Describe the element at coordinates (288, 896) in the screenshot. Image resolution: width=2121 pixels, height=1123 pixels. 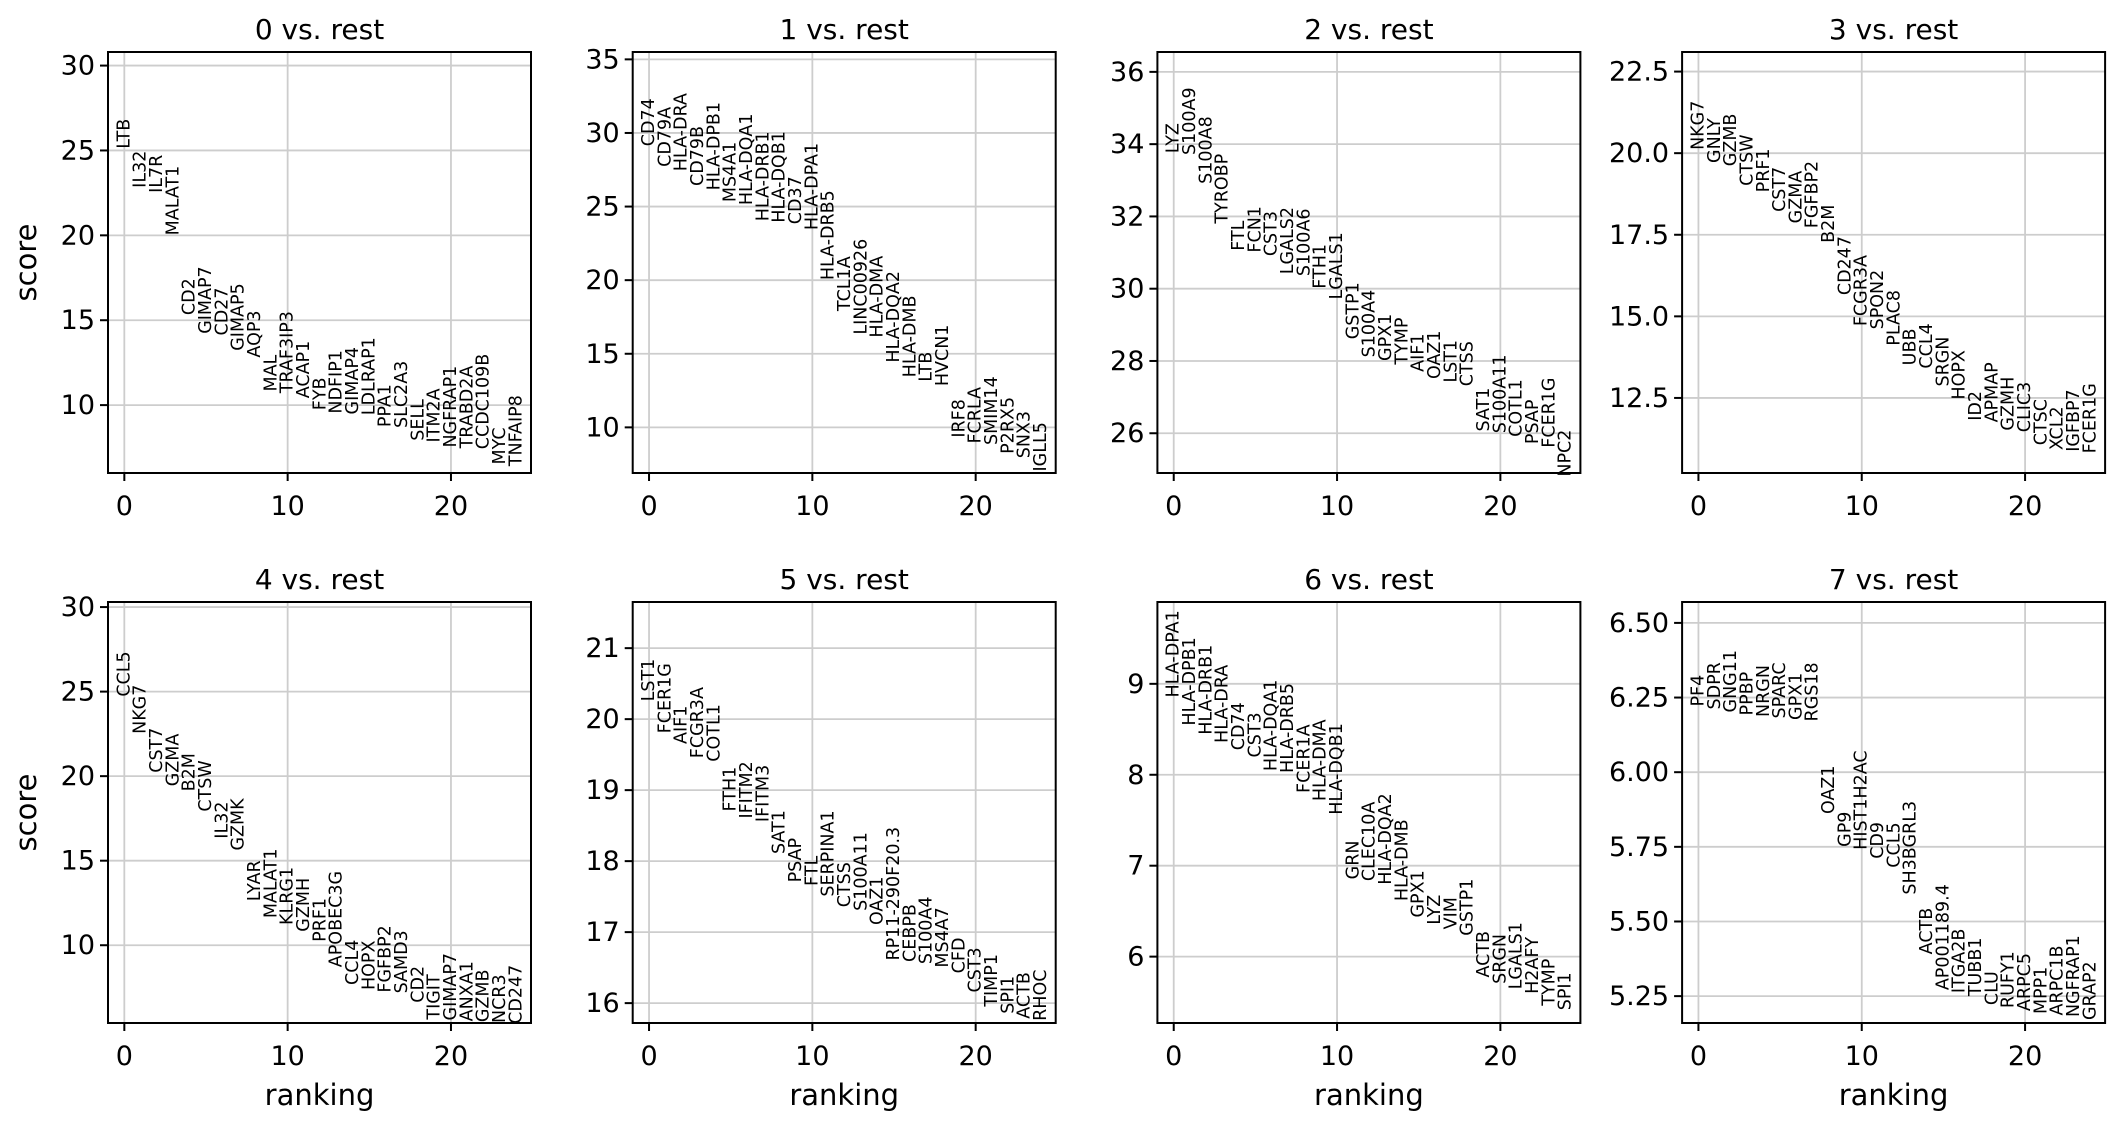
I see `gene-label: KLRG1` at that location.